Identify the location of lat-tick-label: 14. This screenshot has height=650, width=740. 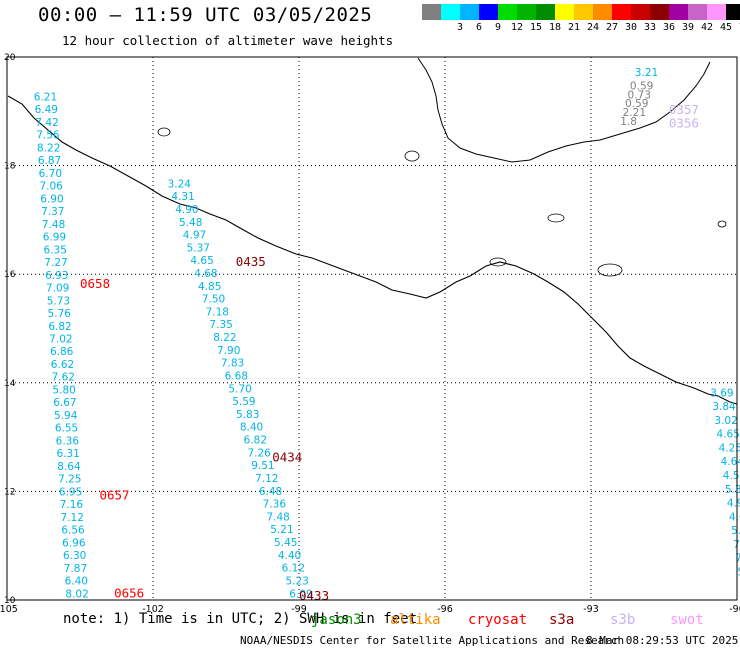
(10, 384).